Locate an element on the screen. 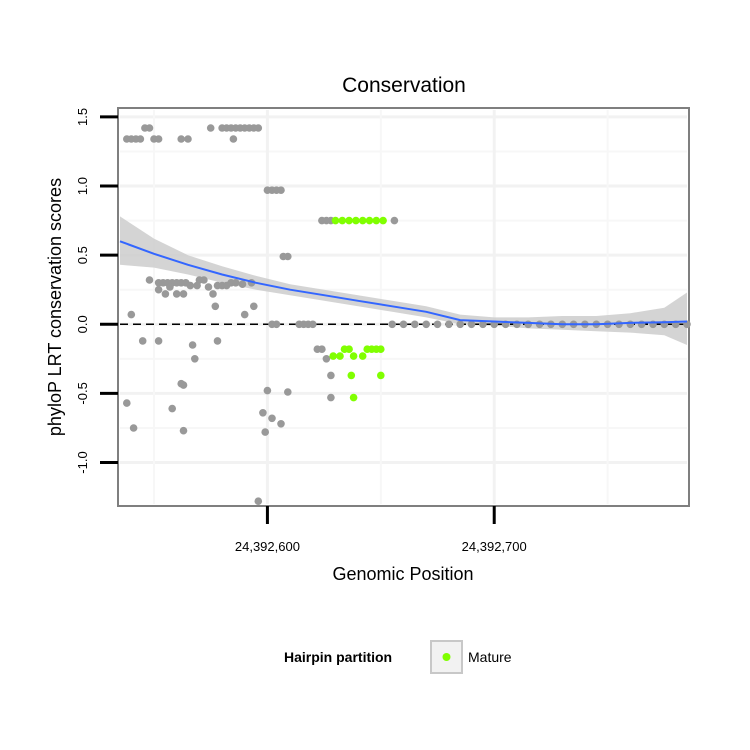  x-axis-title: Genomic Position is located at coordinates (402, 574).